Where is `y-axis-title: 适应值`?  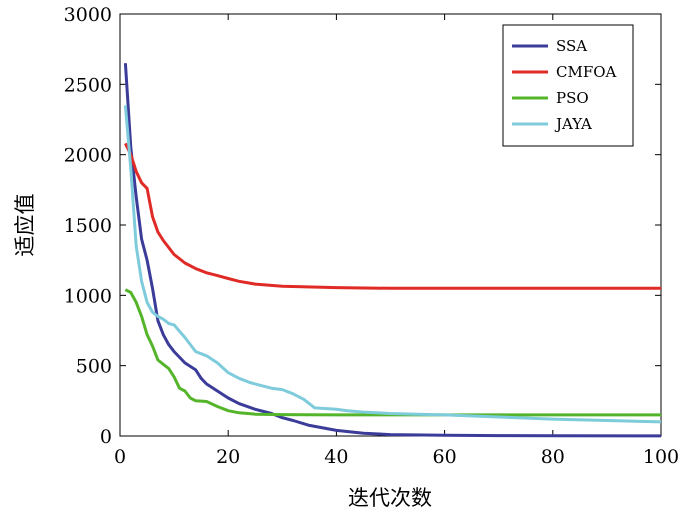 y-axis-title: 适应值 is located at coordinates (25, 225).